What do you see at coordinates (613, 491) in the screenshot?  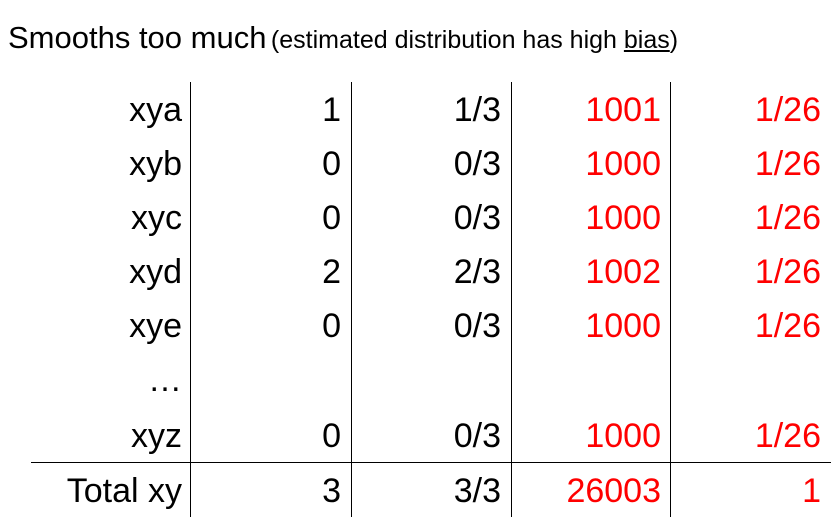 I see `total-smoothed-count: 26003` at bounding box center [613, 491].